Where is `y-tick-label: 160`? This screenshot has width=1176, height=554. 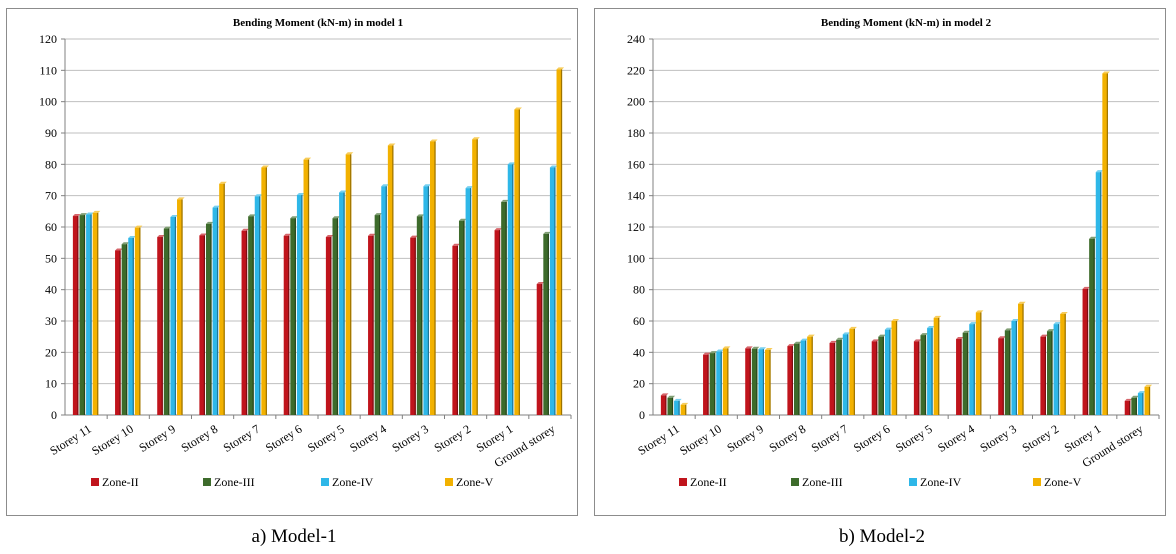 y-tick-label: 160 is located at coordinates (636, 164).